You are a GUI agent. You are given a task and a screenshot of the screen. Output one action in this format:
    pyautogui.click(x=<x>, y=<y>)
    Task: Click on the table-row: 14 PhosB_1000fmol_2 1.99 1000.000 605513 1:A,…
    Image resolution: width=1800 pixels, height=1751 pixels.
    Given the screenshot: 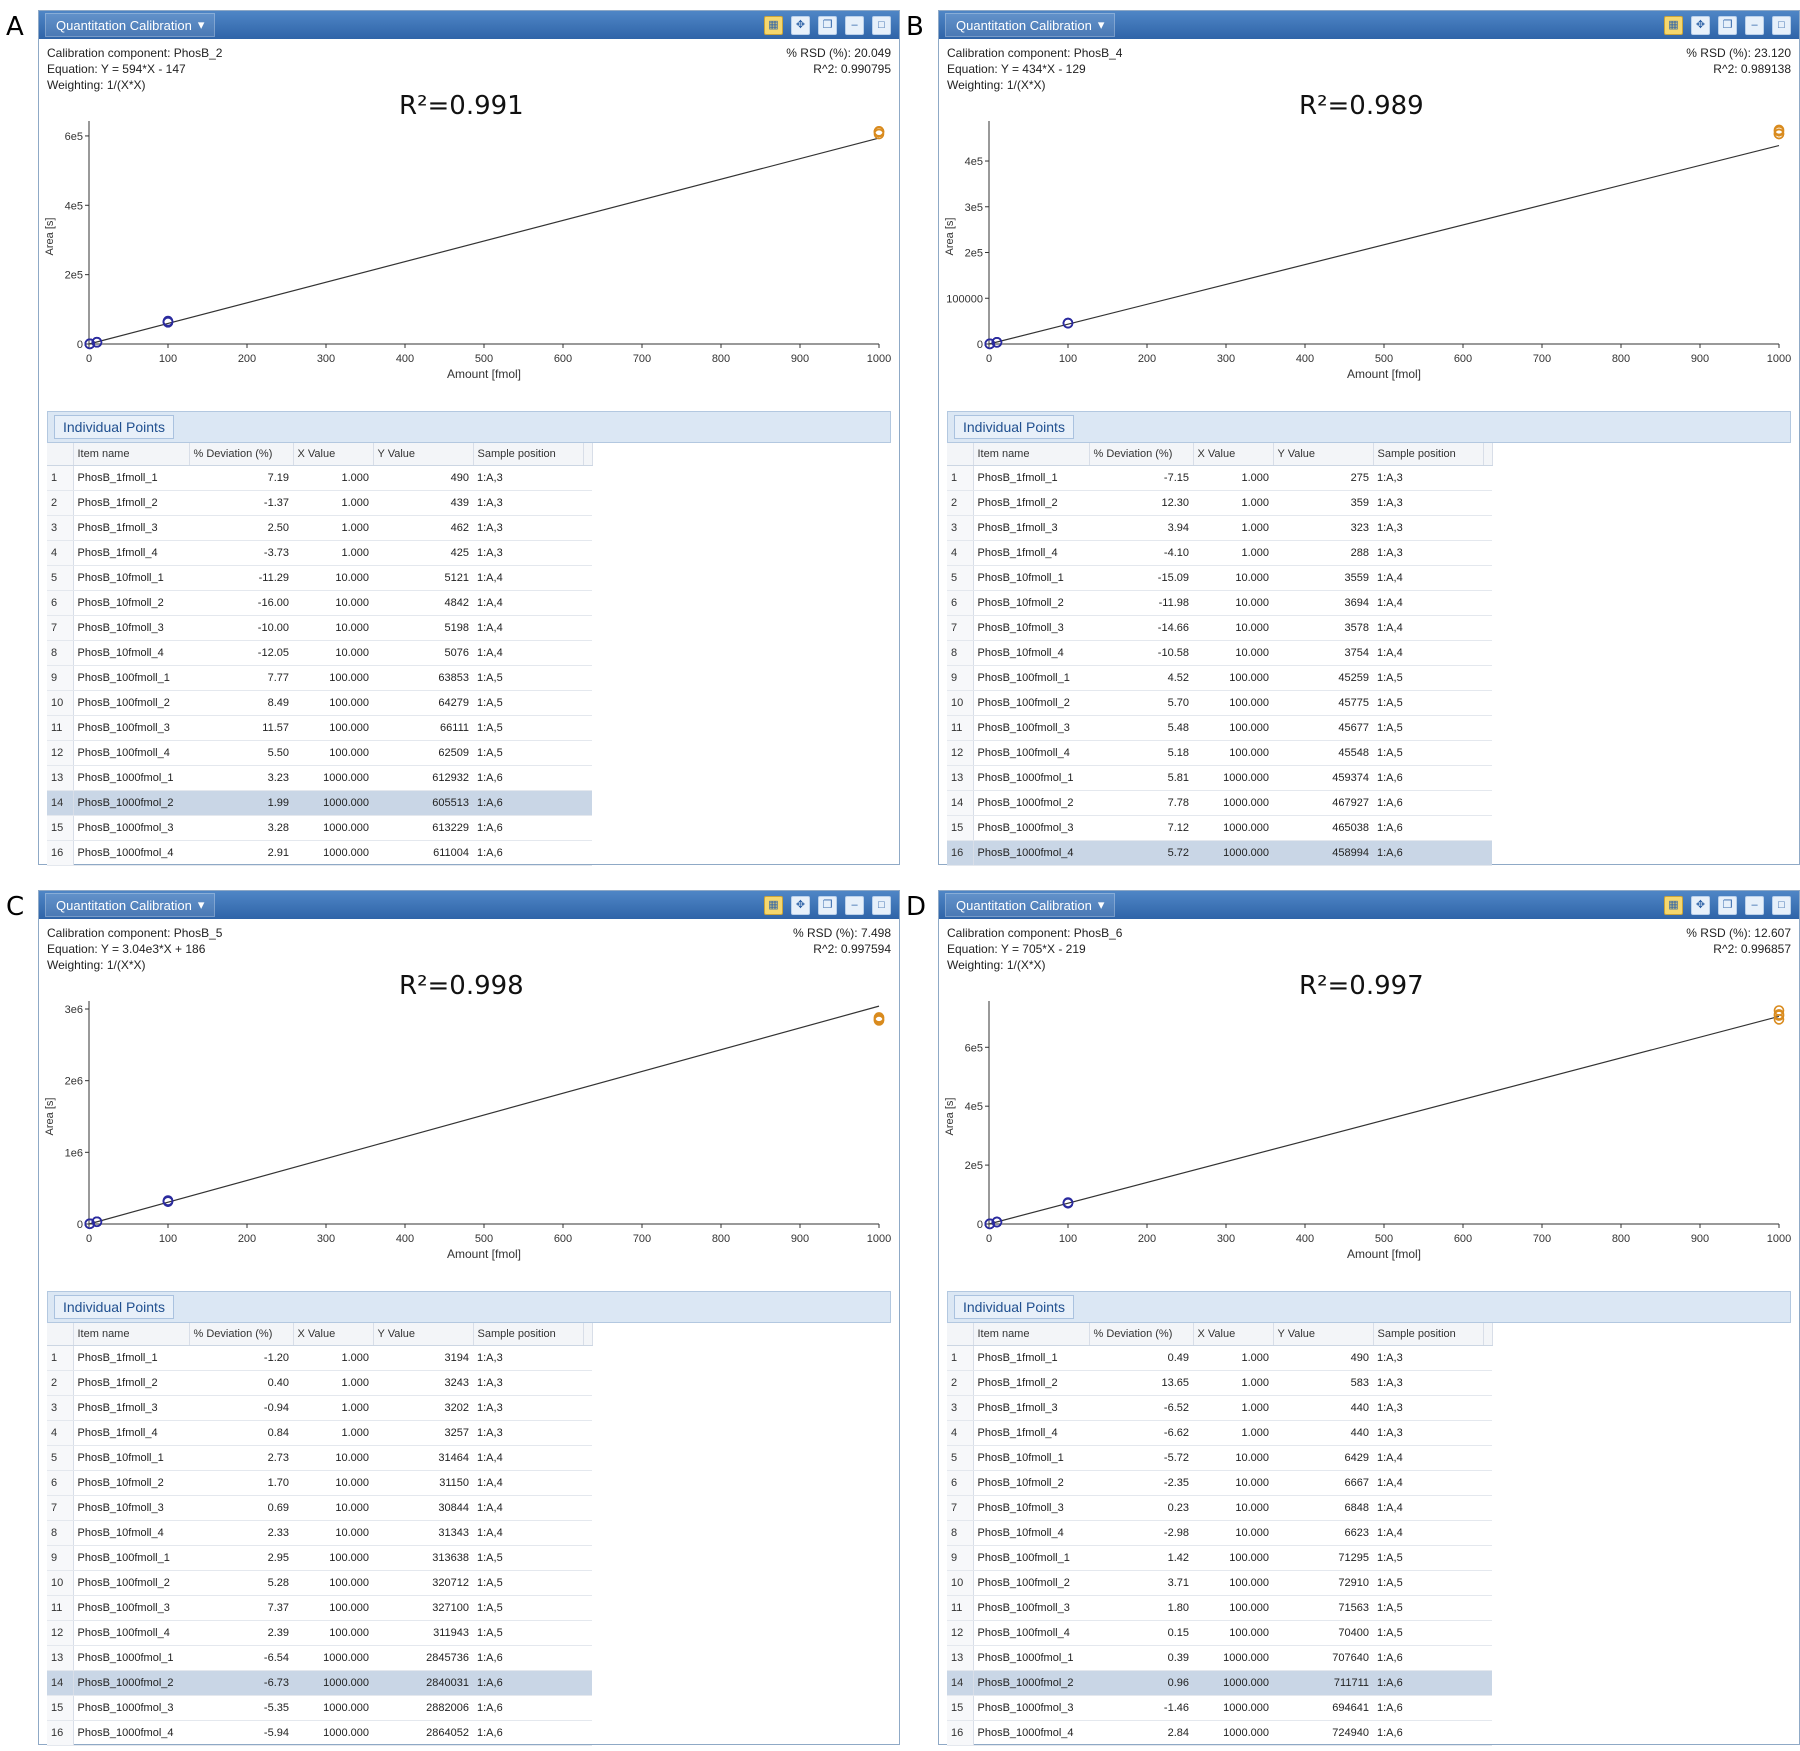 What is the action you would take?
    pyautogui.click(x=319, y=803)
    